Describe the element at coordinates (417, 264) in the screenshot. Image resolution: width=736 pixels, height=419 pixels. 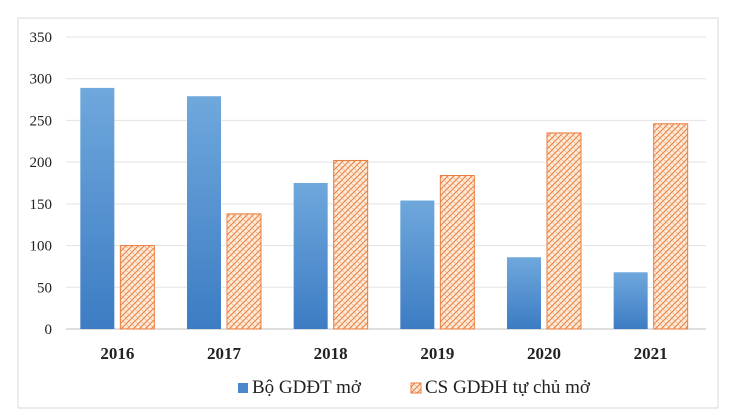
I see `bar-bo-gddt-2019` at that location.